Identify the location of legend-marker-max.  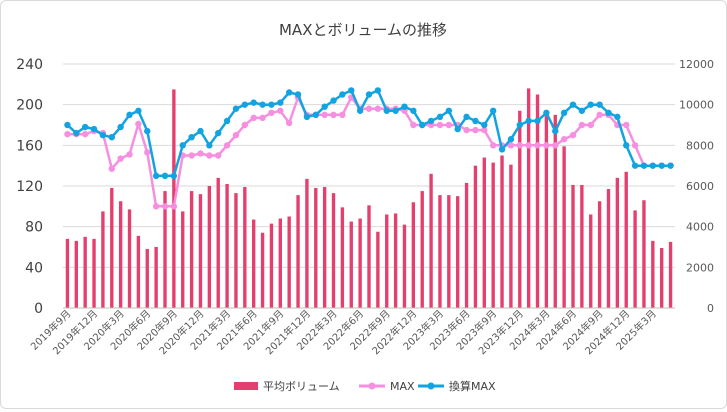
(372, 386).